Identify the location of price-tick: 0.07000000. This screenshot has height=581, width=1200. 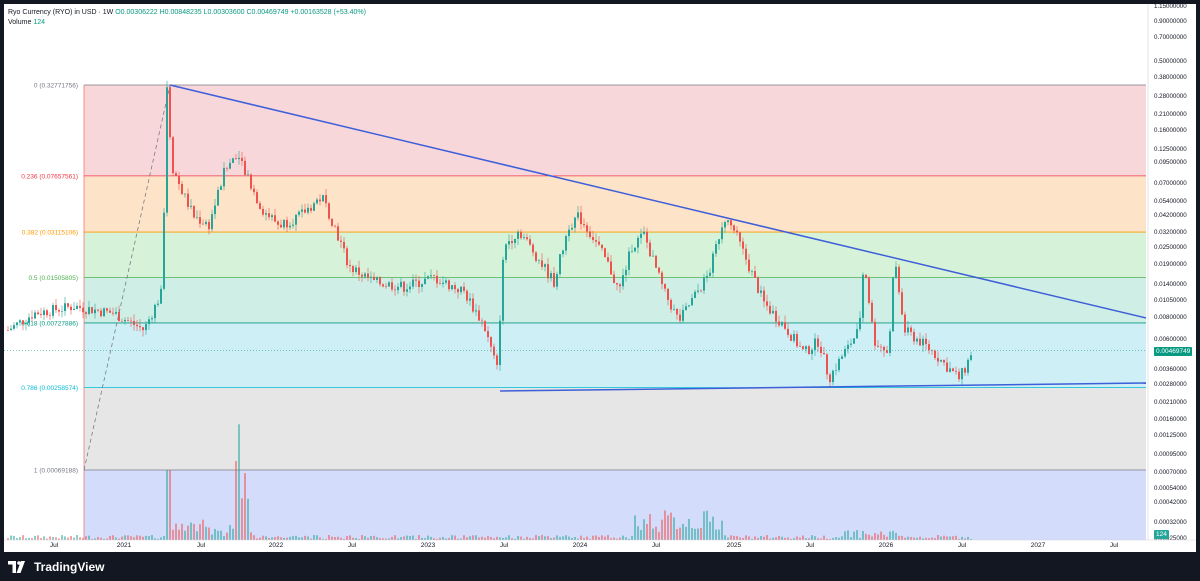
(1170, 183).